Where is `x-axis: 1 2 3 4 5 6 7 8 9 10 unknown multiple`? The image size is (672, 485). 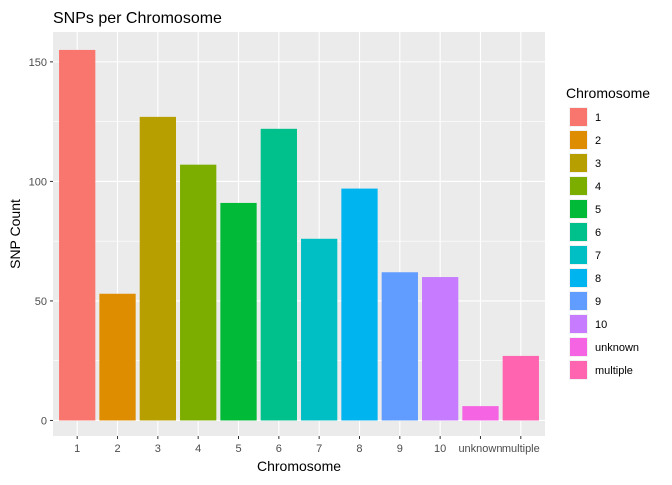
x-axis: 1 2 3 4 5 6 7 8 9 10 unknown multiple is located at coordinates (307, 445).